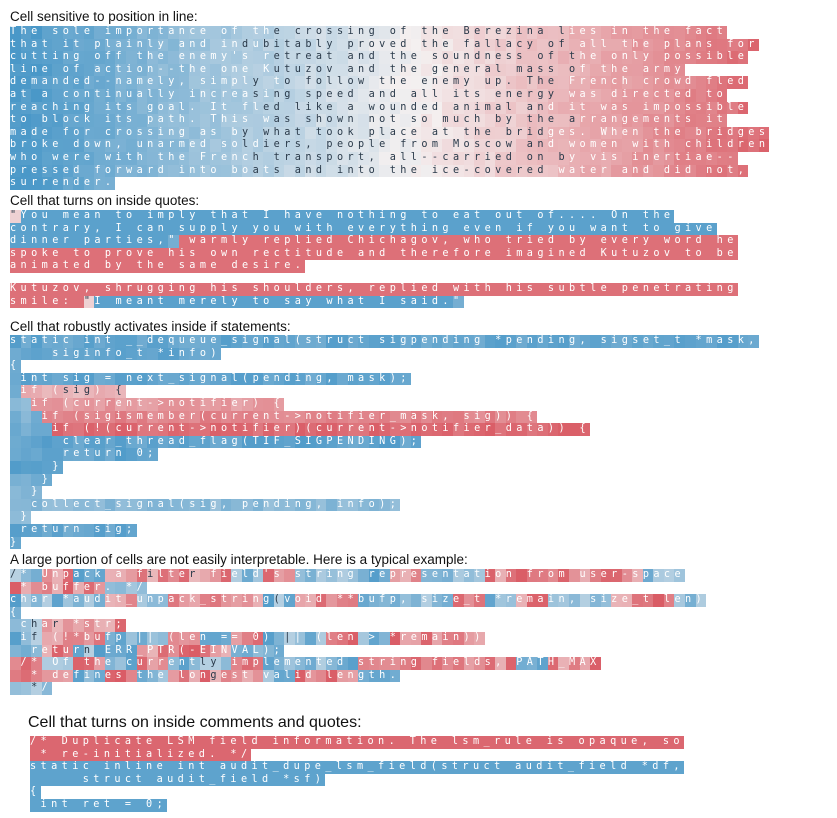  What do you see at coordinates (358, 676) in the screenshot?
I see `text-line: * defines the longest valid length.` at bounding box center [358, 676].